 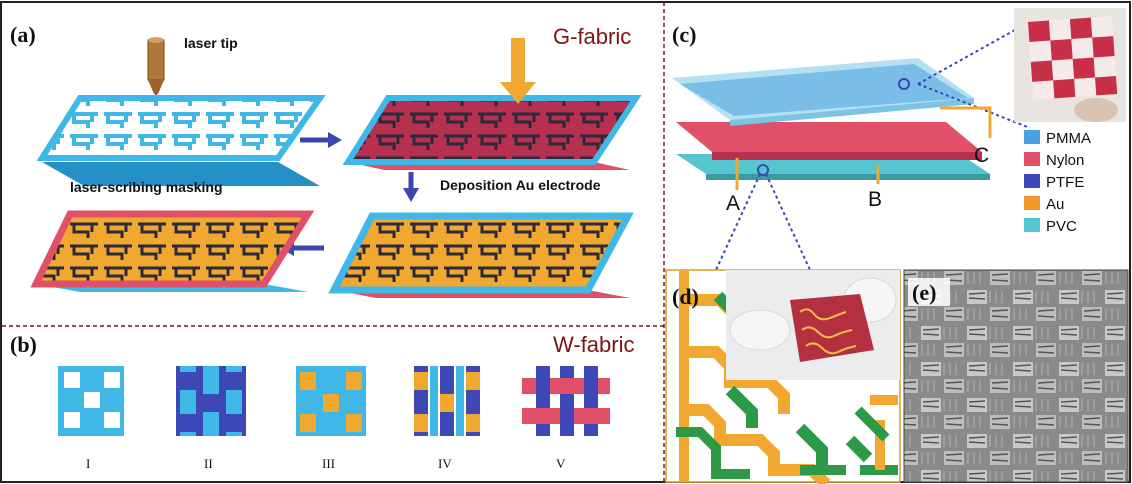 What do you see at coordinates (1061, 226) in the screenshot?
I see `legend-label-pvc: PVC` at bounding box center [1061, 226].